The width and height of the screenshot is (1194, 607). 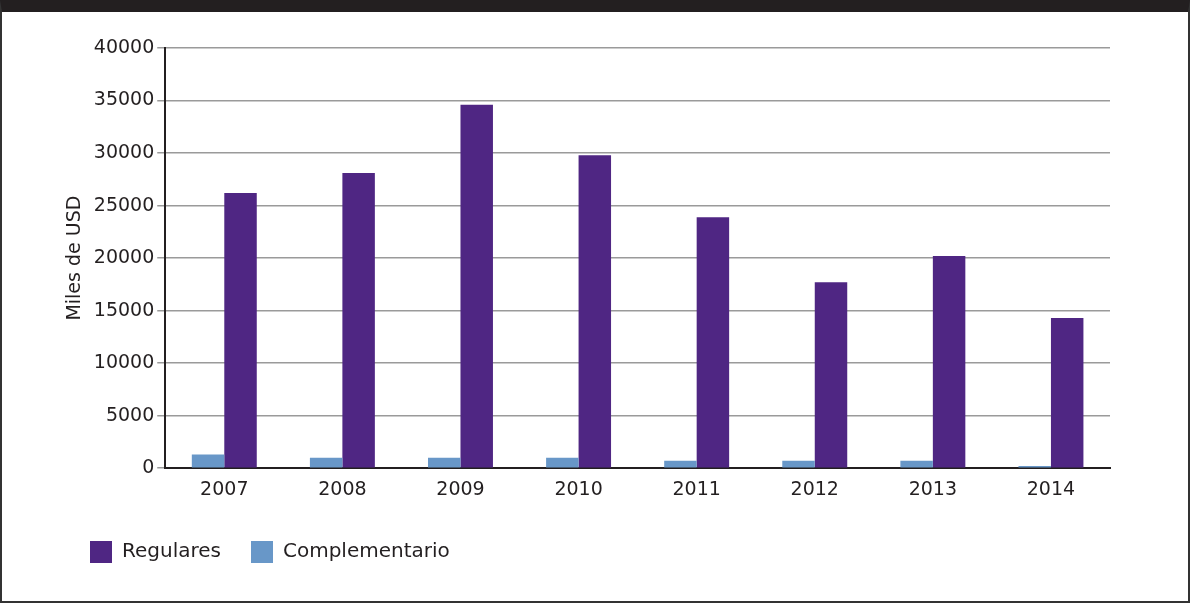 What do you see at coordinates (696, 487) in the screenshot?
I see `x-tick-label: 2011` at bounding box center [696, 487].